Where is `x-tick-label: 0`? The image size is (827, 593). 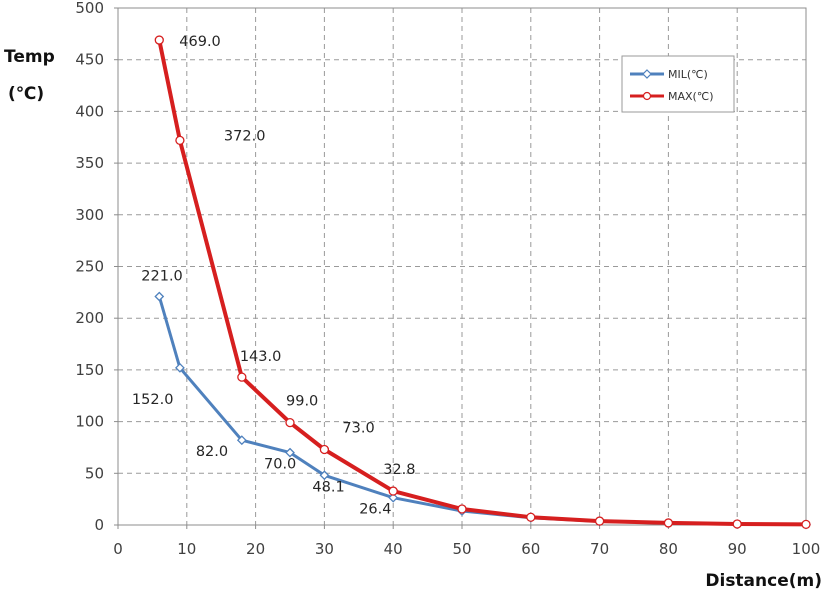 x-tick-label: 0 is located at coordinates (118, 549).